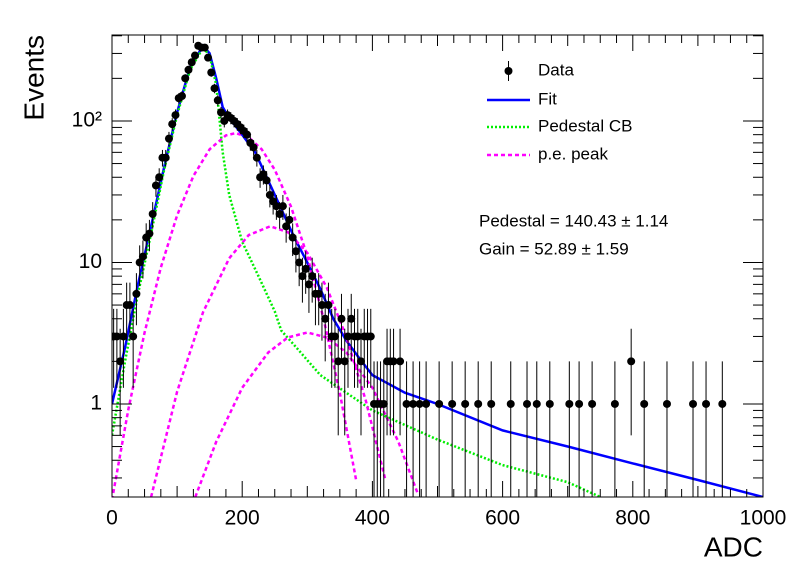 The height and width of the screenshot is (577, 796). I want to click on curve, so click(268, 360).